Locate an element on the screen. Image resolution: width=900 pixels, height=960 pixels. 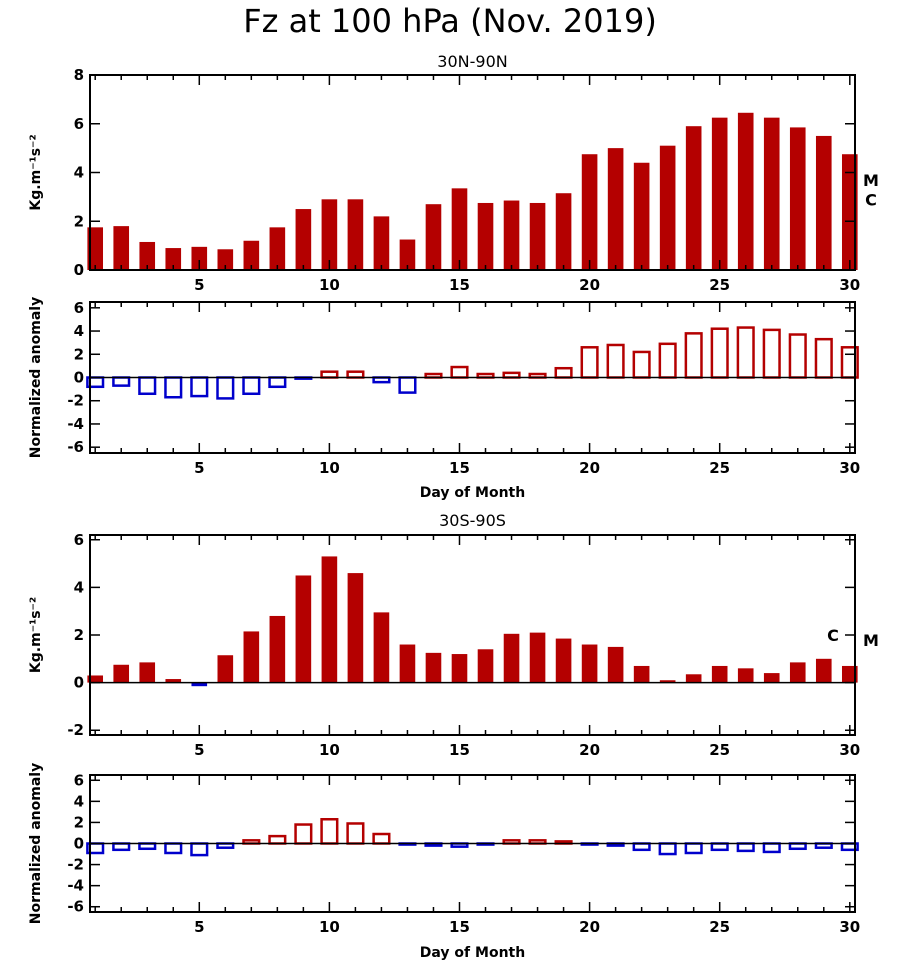
ytick-label-p1-4: 4 is located at coordinates (79, 173).